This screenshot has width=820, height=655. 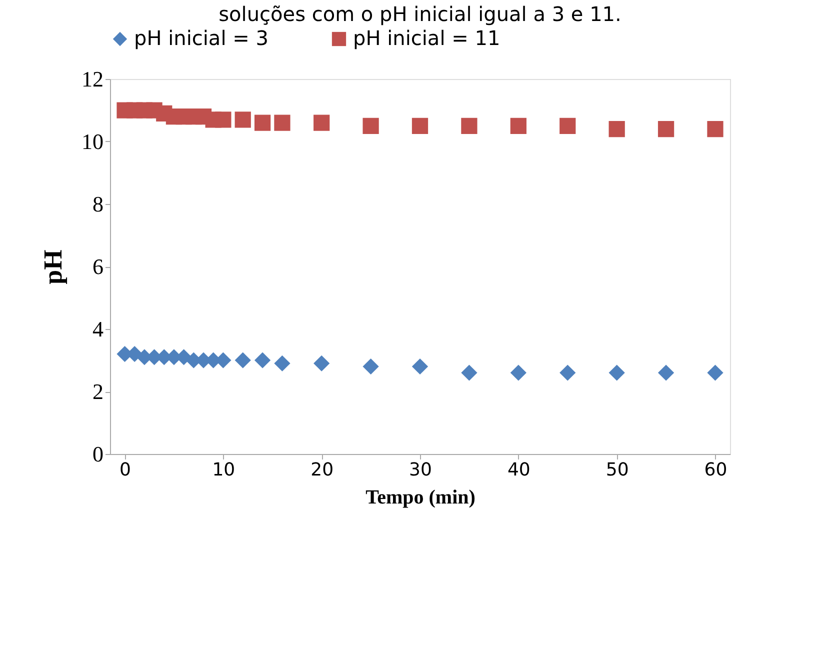 What do you see at coordinates (518, 470) in the screenshot?
I see `x-tick-label: 40` at bounding box center [518, 470].